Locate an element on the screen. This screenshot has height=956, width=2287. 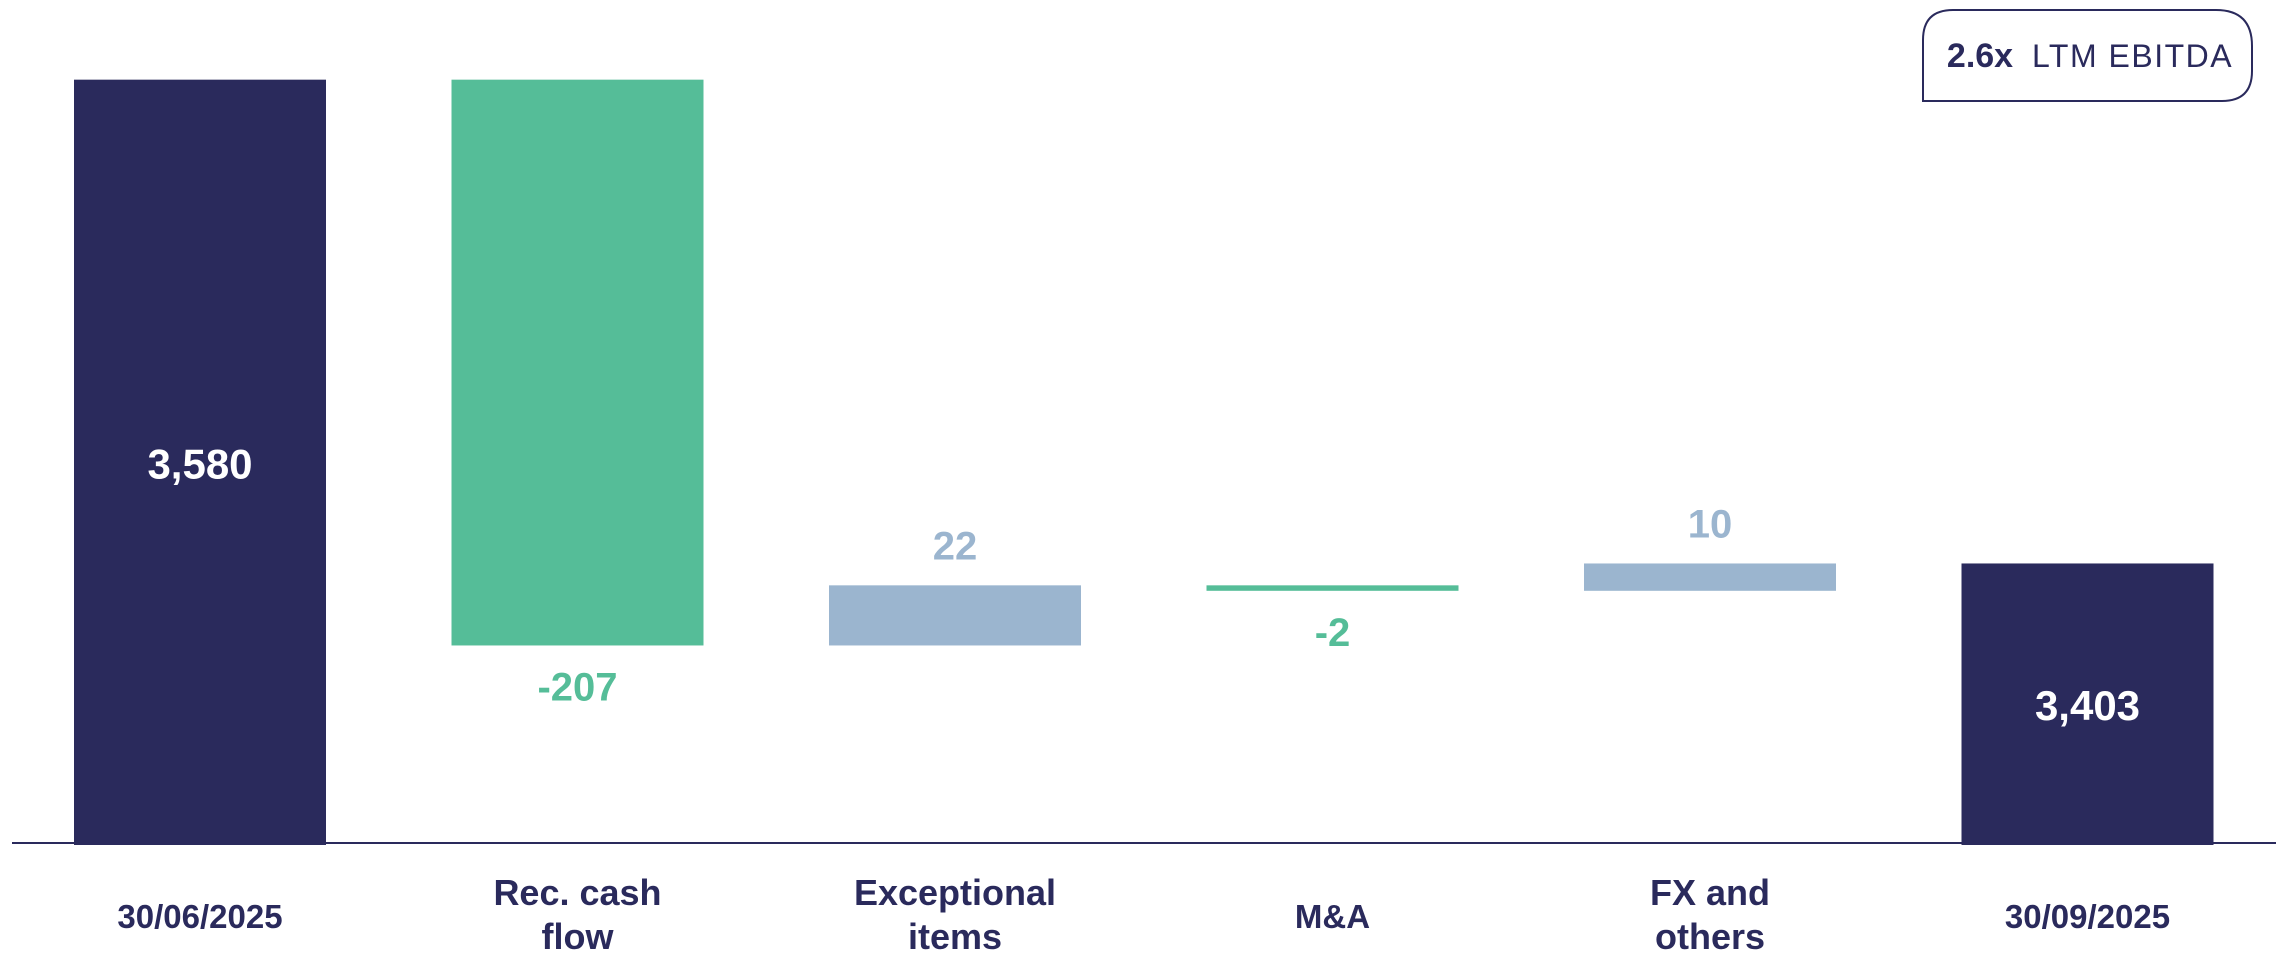
value-label-5: 10 is located at coordinates (1710, 524).